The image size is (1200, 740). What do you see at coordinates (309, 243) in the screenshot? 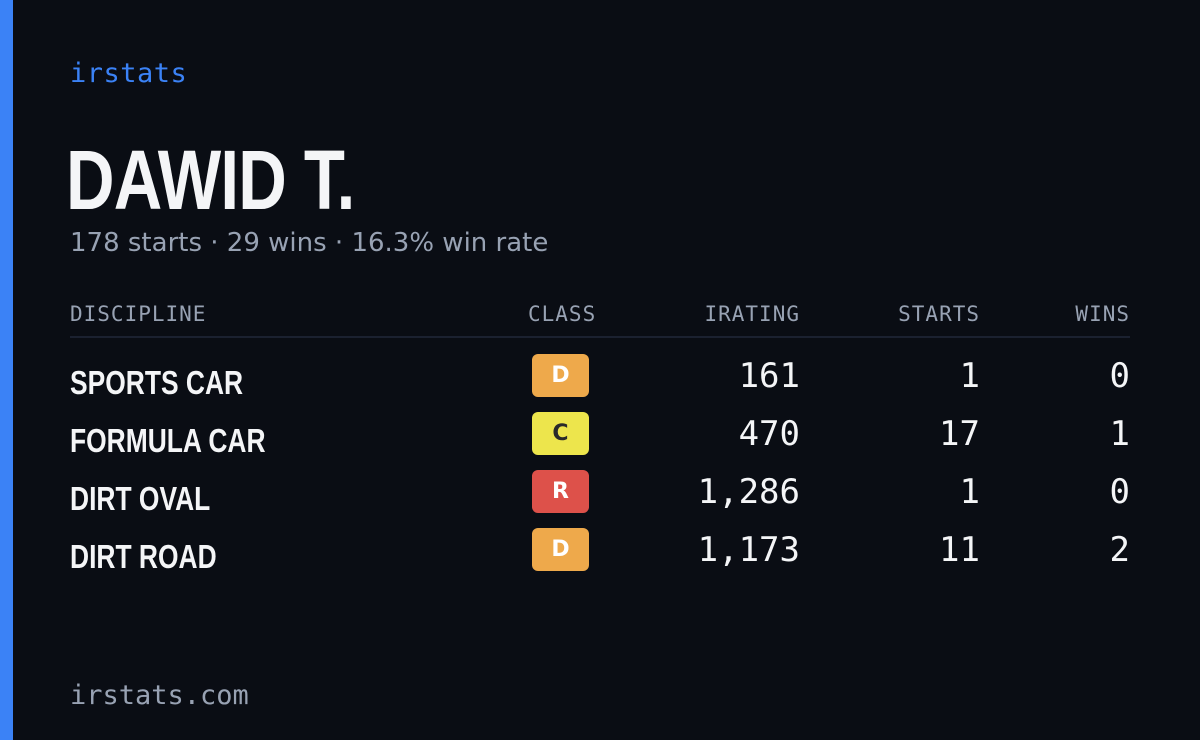
I see `driver-summary: 178 starts · 29 wins · 16.3% win rate` at bounding box center [309, 243].